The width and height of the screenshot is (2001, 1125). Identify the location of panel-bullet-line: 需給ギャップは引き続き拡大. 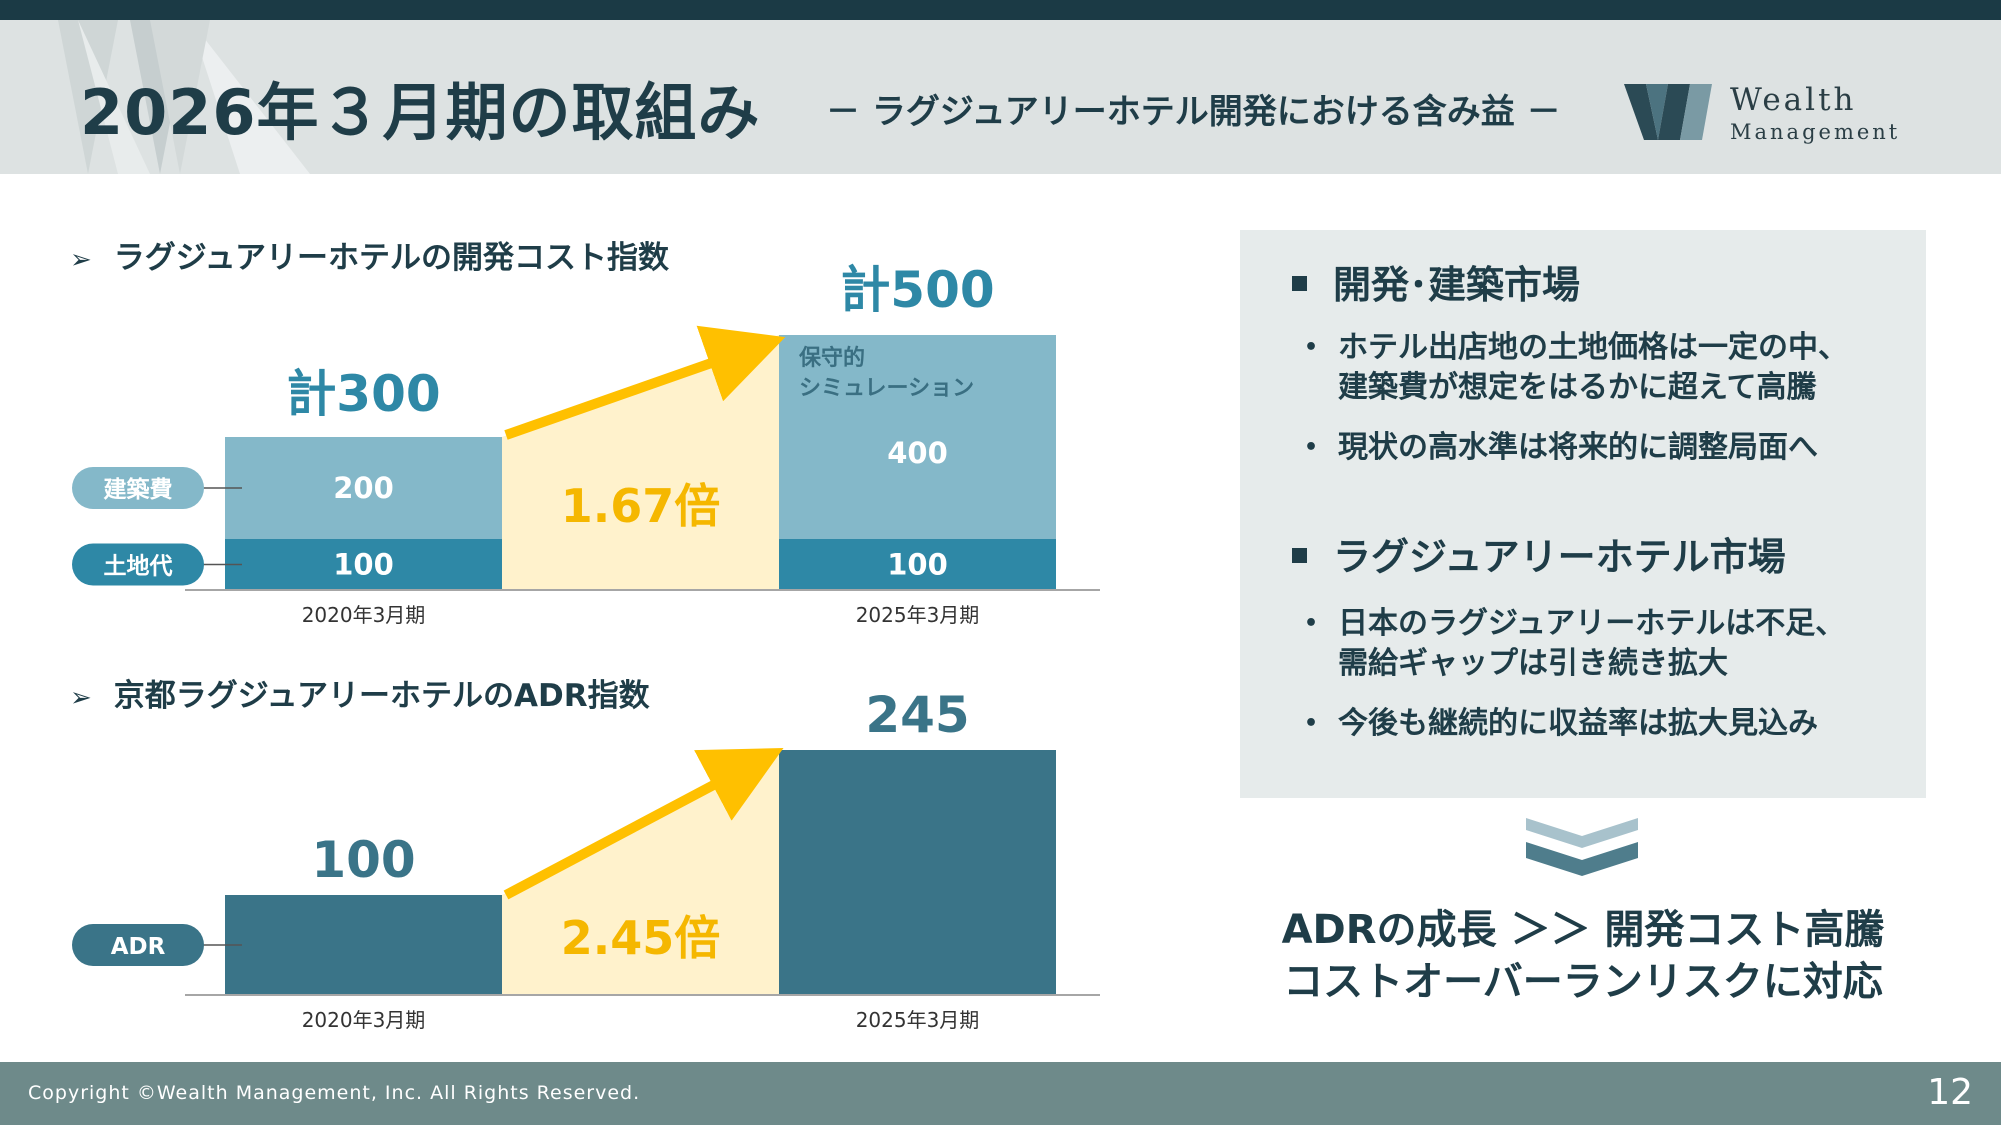
(1533, 663).